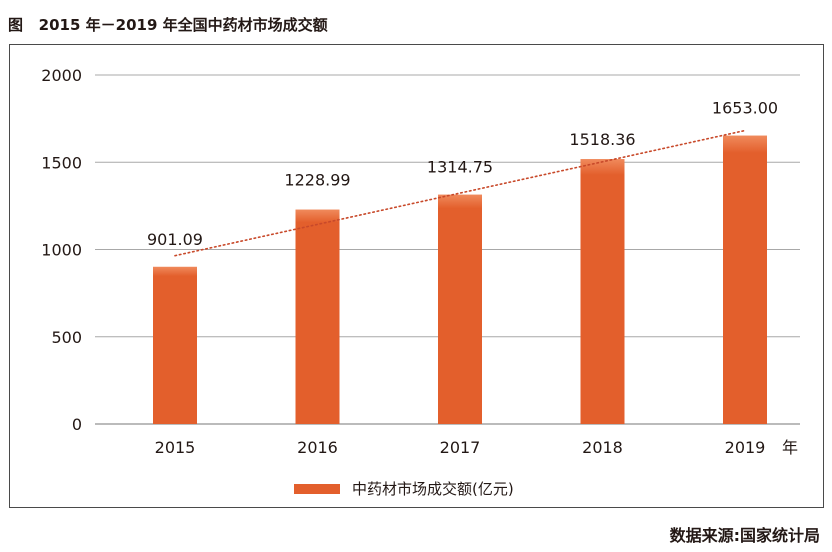 The image size is (832, 552). I want to click on chart-title: 图 2015 年－2019 年全国中药材市场成交额, so click(168, 25).